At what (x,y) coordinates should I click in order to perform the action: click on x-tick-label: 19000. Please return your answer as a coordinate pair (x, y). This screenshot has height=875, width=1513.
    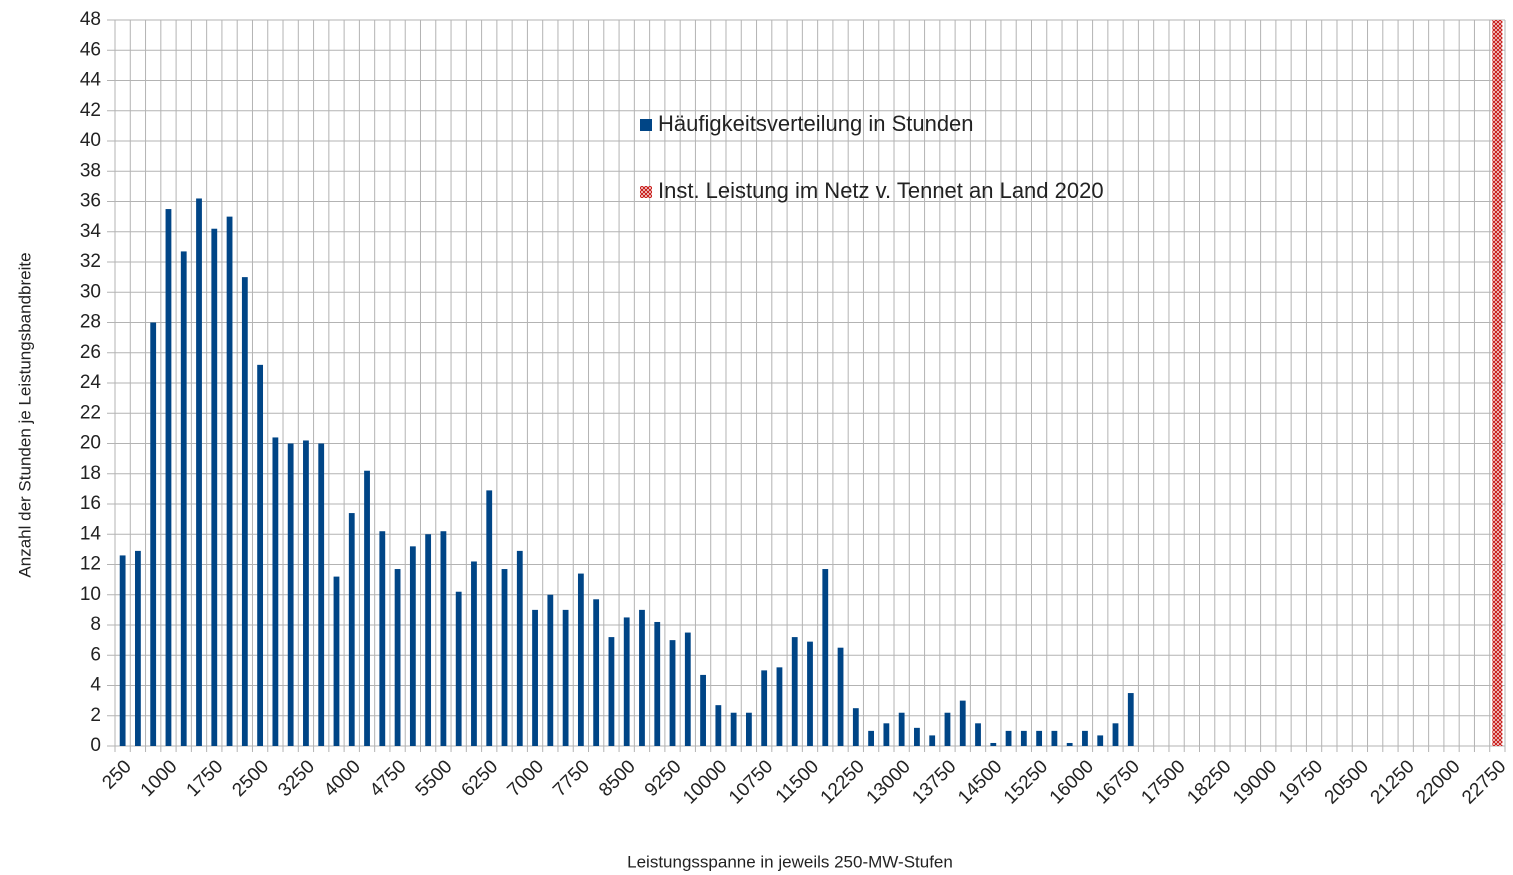
    Looking at the image, I should click on (1255, 782).